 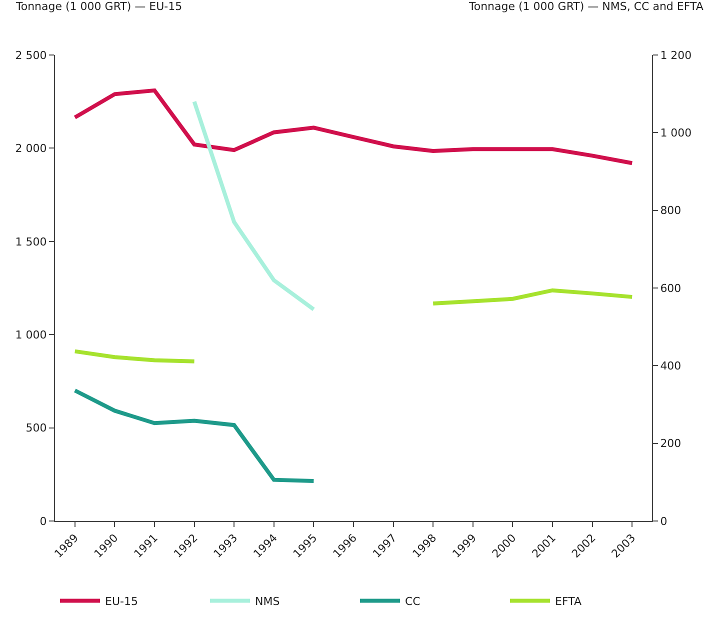 What do you see at coordinates (31, 241) in the screenshot?
I see `y-tick-label: 1 500` at bounding box center [31, 241].